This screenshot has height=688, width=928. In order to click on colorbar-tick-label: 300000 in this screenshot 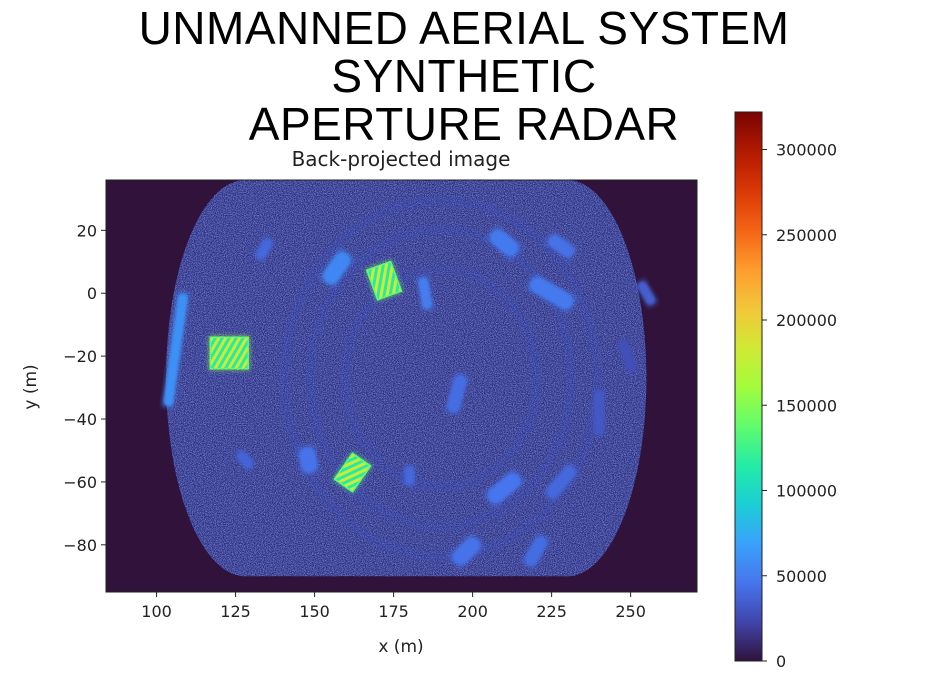, I will do `click(806, 150)`.